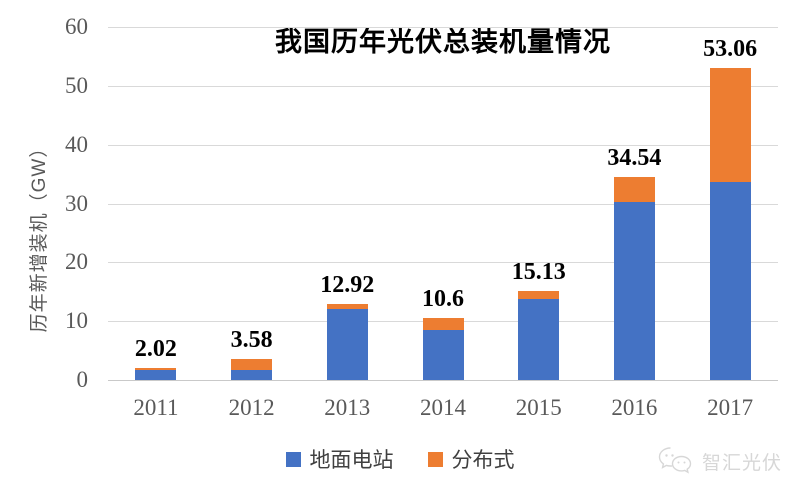 The height and width of the screenshot is (496, 800). I want to click on wechat-icon, so click(675, 460).